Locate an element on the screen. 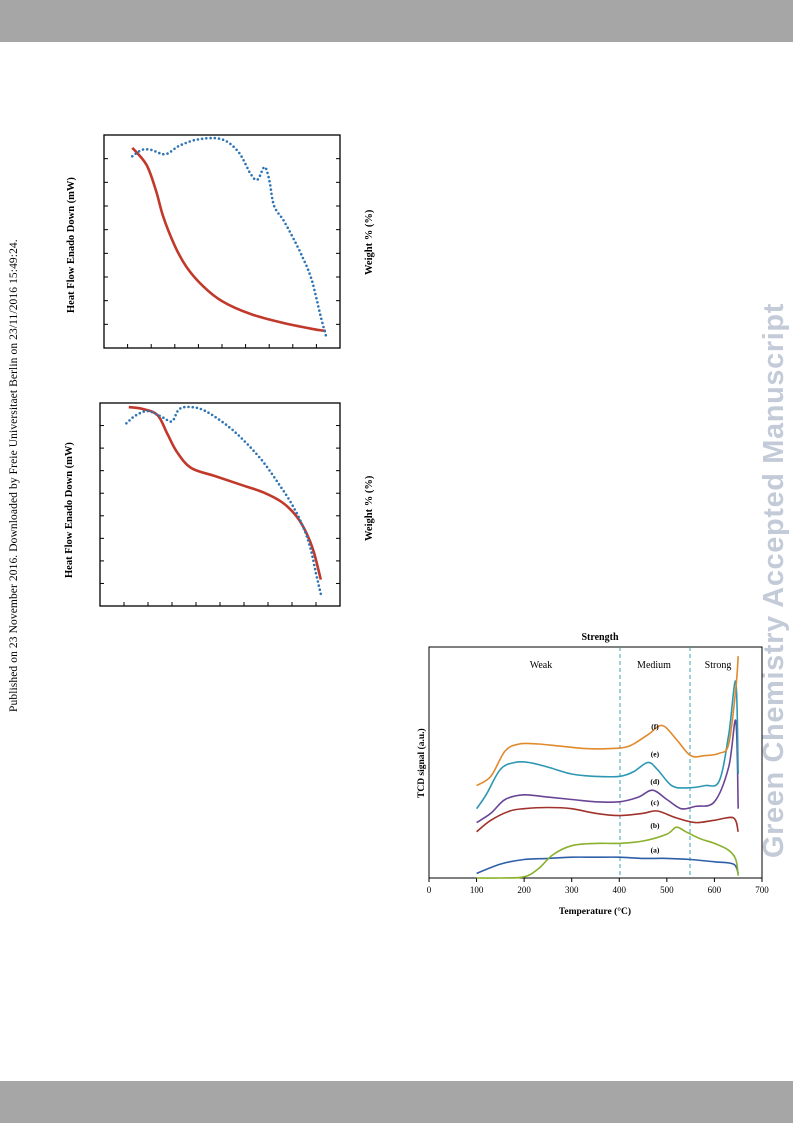  tga-bottom-frame is located at coordinates (220, 504).